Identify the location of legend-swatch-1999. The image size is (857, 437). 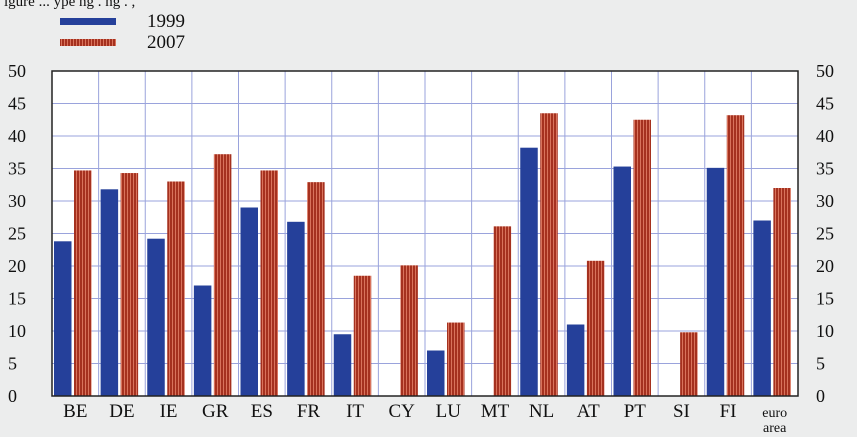
(88, 21).